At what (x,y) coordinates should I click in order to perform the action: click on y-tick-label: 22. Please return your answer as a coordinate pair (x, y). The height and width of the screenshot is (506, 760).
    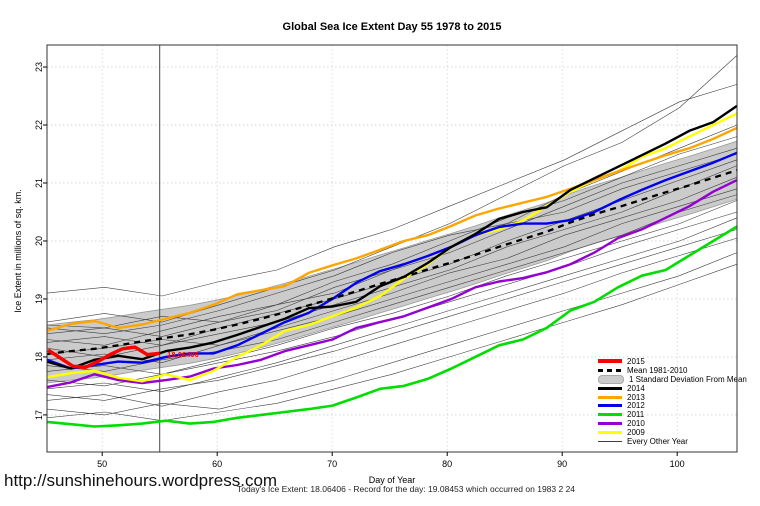
    Looking at the image, I should click on (39, 125).